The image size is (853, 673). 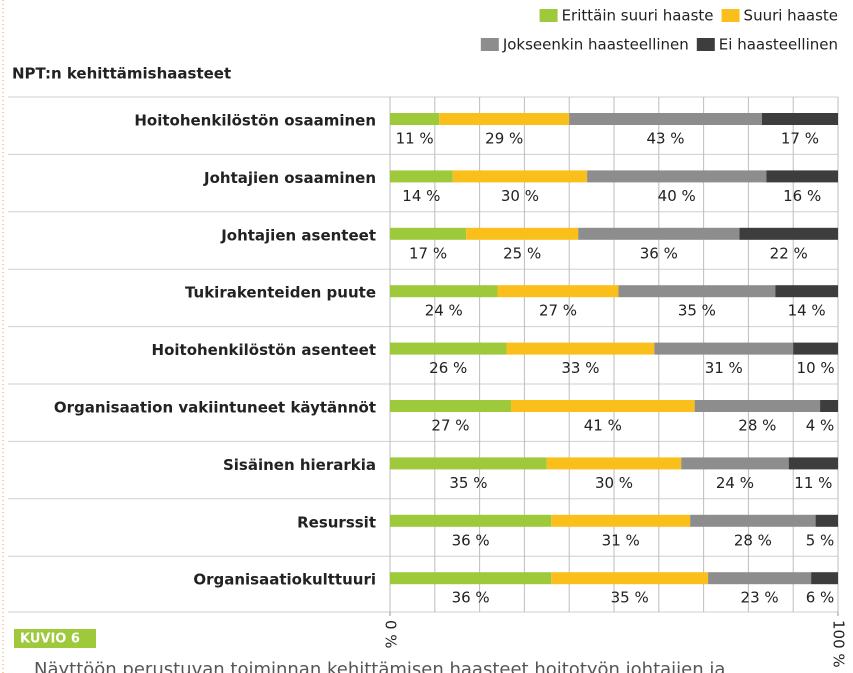 I want to click on category-label: Organisaation vakiintuneet käytännöt, so click(x=215, y=408).